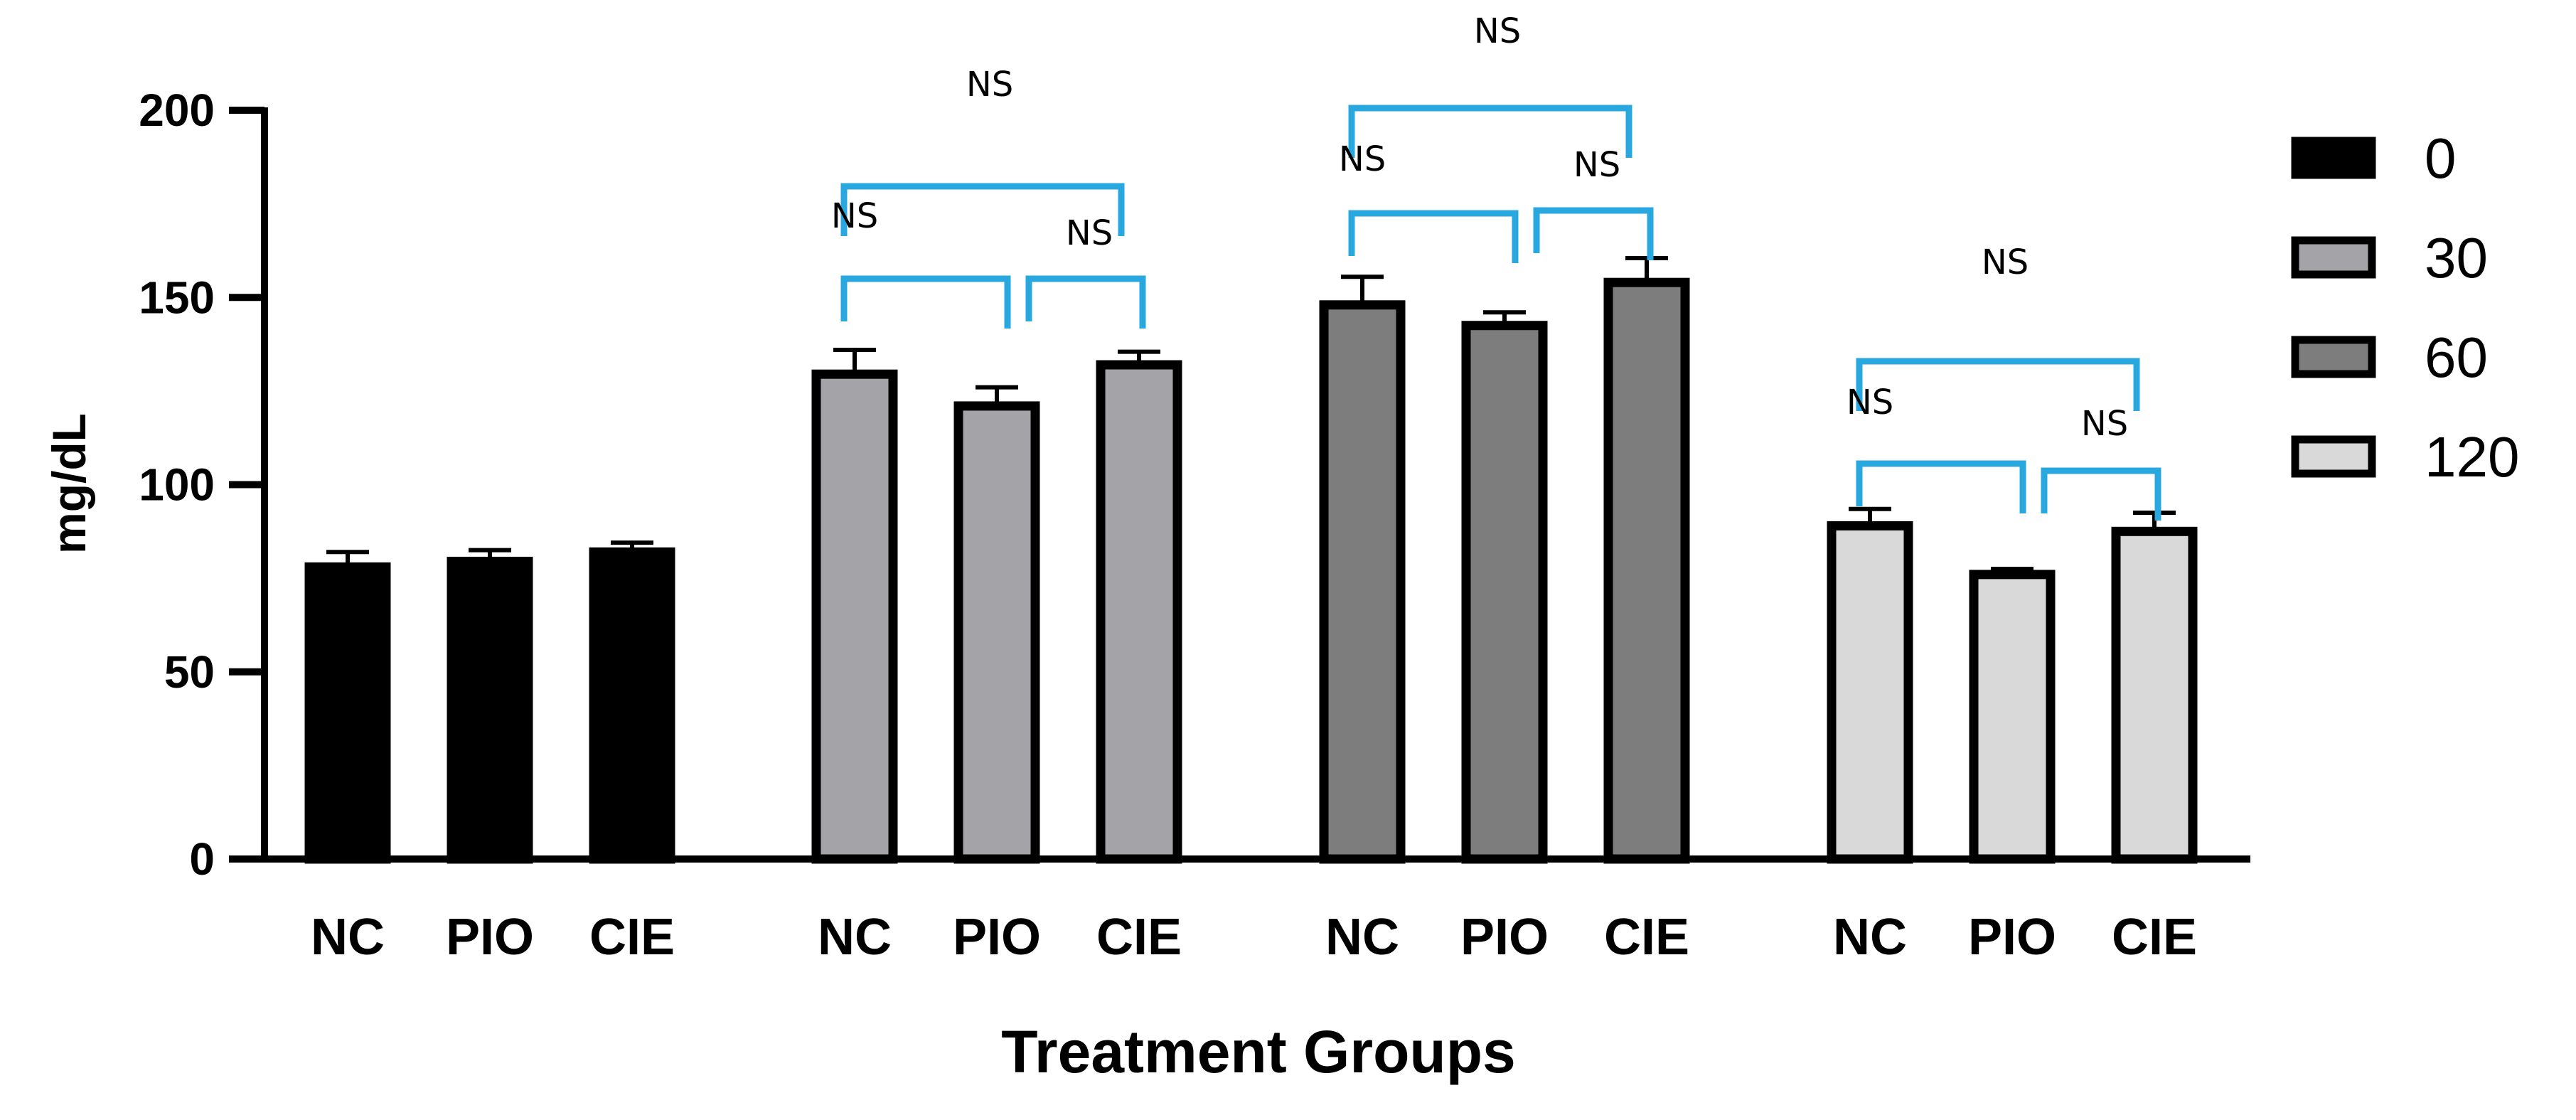 The height and width of the screenshot is (1120, 2576). I want to click on x-axis-title: Treatment Groups, so click(1258, 1051).